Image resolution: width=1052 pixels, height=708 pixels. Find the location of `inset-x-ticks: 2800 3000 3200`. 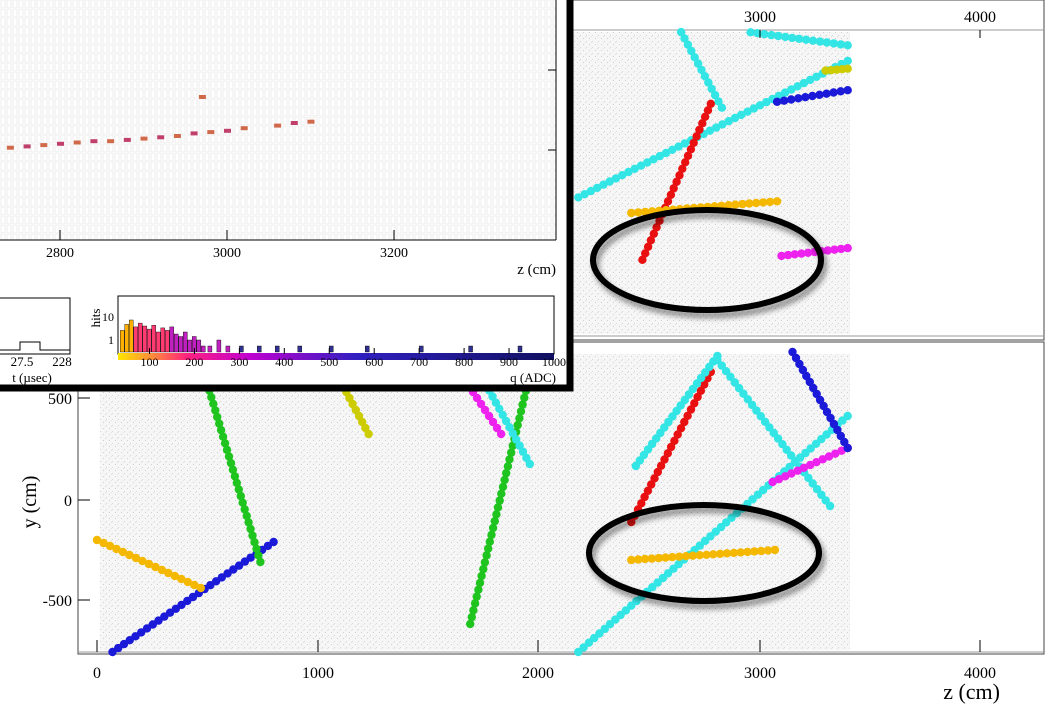

inset-x-ticks: 2800 3000 3200 is located at coordinates (301, 165).